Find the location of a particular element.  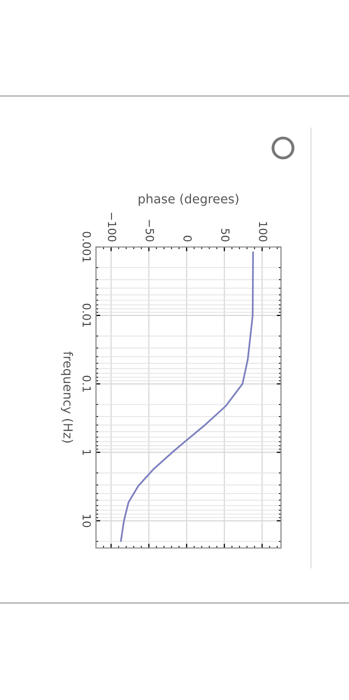

y-tick-label: 0.1 is located at coordinates (86, 384).